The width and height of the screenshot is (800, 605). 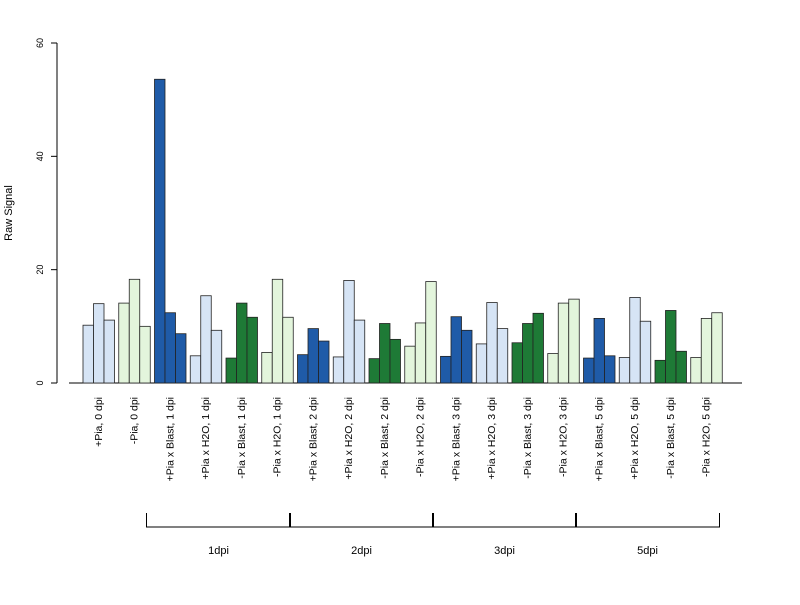 What do you see at coordinates (528, 438) in the screenshot?
I see `x-tick-label: -Pia x Blast, 3 dpi` at bounding box center [528, 438].